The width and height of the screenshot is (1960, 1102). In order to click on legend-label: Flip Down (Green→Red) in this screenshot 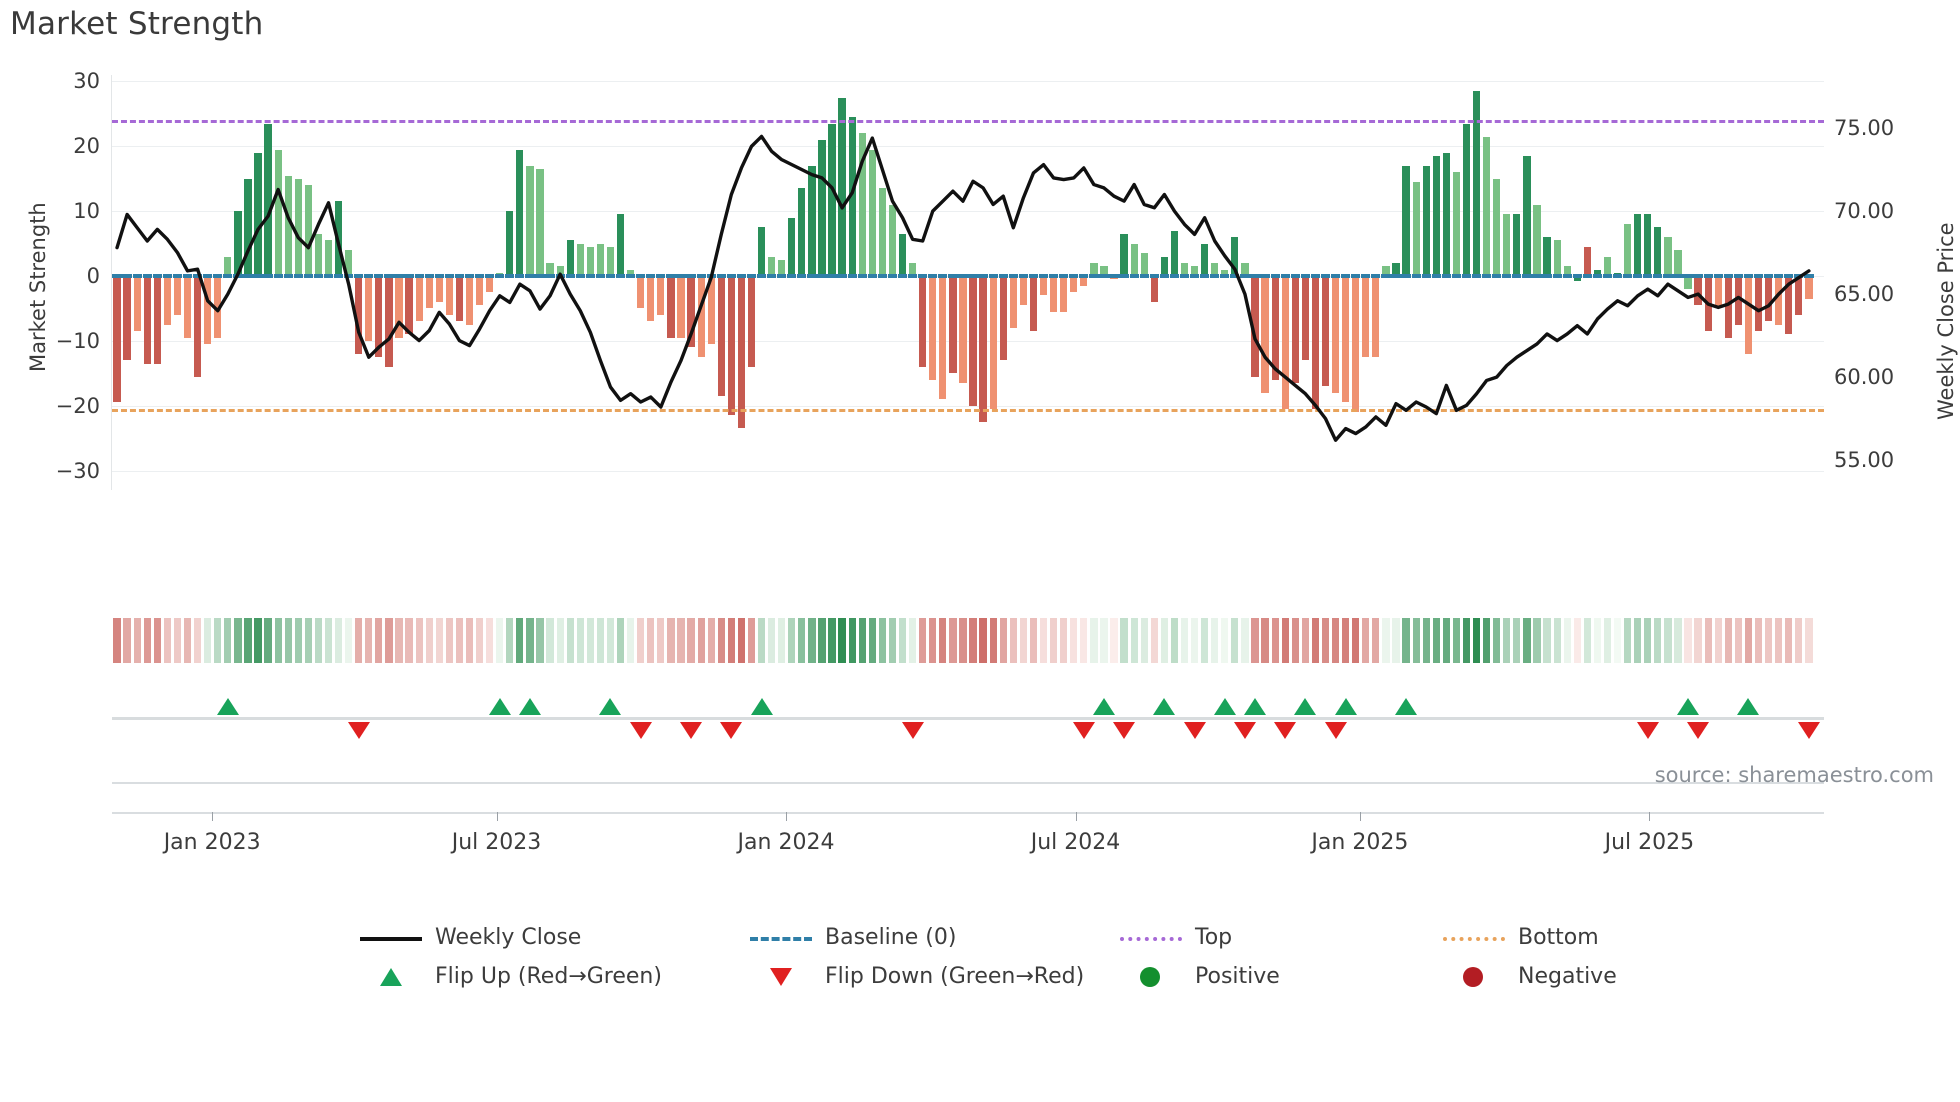, I will do `click(955, 976)`.